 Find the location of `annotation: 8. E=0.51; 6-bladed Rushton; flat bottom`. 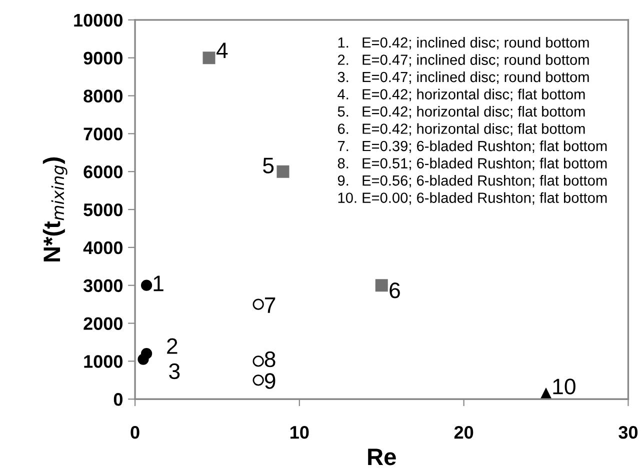

annotation: 8. E=0.51; 6-bladed Rushton; flat bottom is located at coordinates (472, 164).